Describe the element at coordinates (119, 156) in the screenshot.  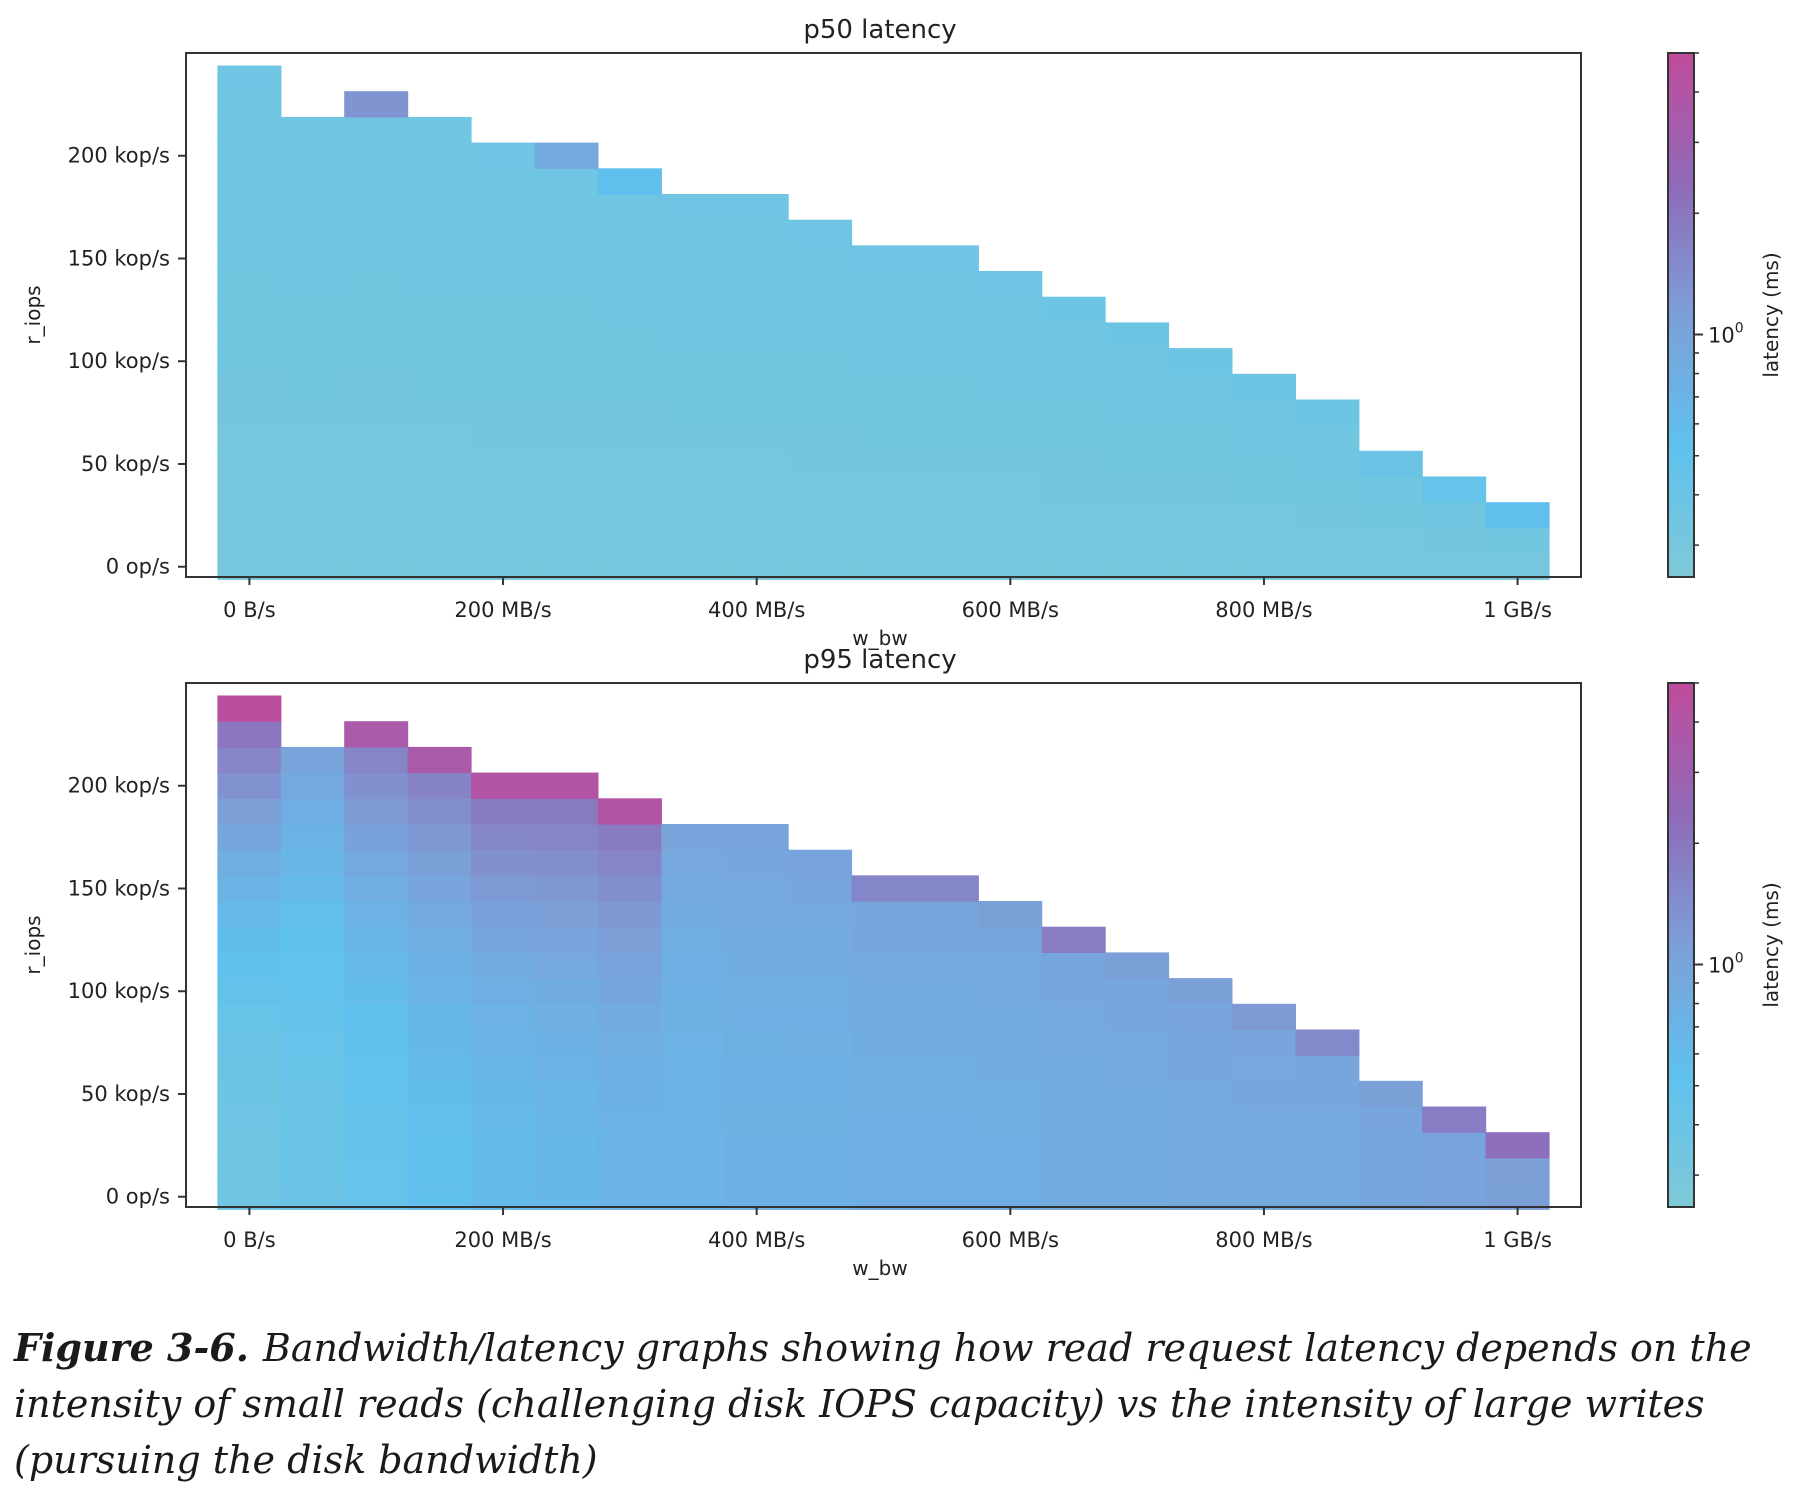
I see `y-tick-label: 200 kop/s` at that location.